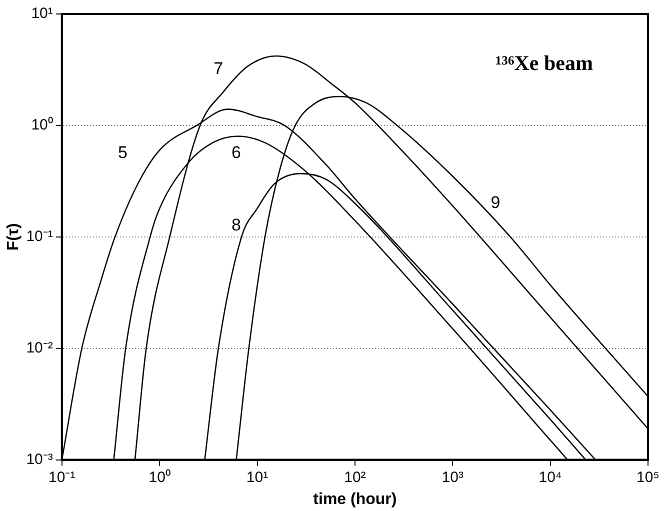 The width and height of the screenshot is (668, 511). Describe the element at coordinates (39, 347) in the screenshot. I see `y-tick-label: 10⁻²` at that location.